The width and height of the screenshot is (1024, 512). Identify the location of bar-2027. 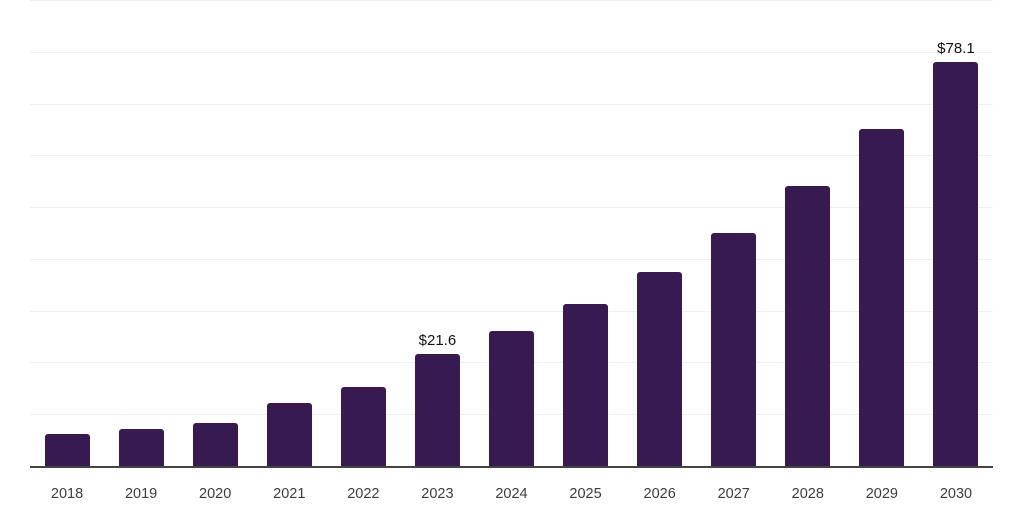
(734, 349).